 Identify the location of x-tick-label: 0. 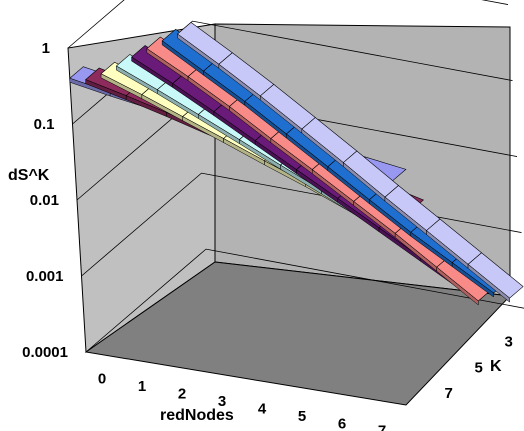
(102, 379).